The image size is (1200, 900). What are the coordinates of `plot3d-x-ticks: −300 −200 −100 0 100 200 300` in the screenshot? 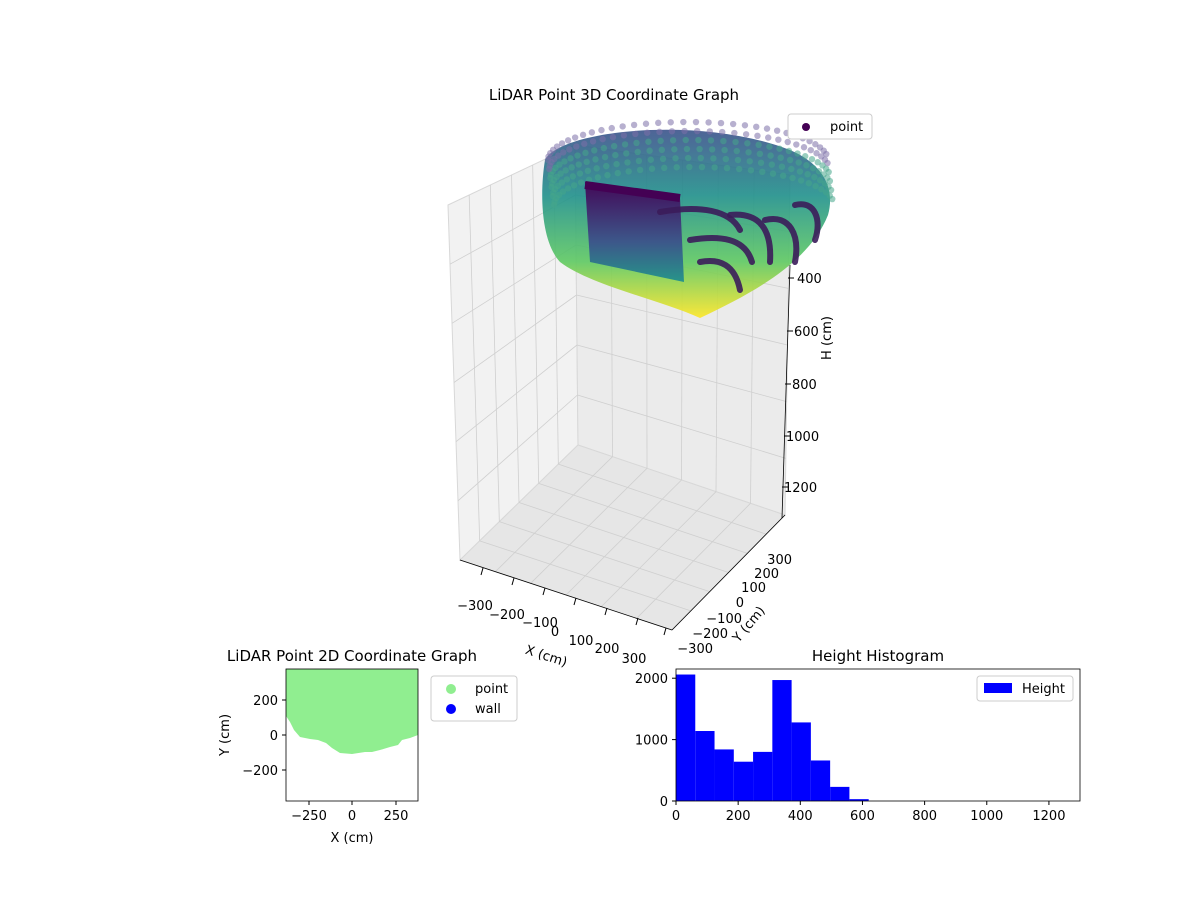 It's located at (562, 617).